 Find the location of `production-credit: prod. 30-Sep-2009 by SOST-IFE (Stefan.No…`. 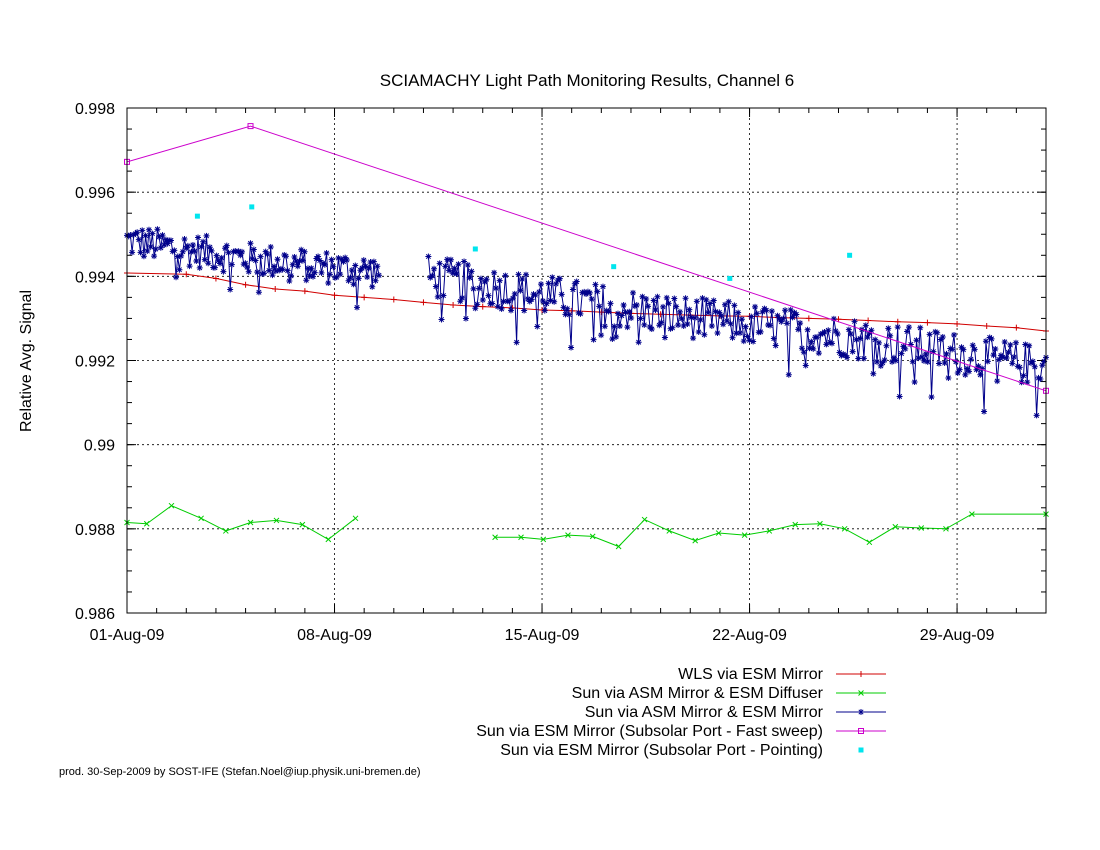

production-credit: prod. 30-Sep-2009 by SOST-IFE (Stefan.No… is located at coordinates (240, 772).